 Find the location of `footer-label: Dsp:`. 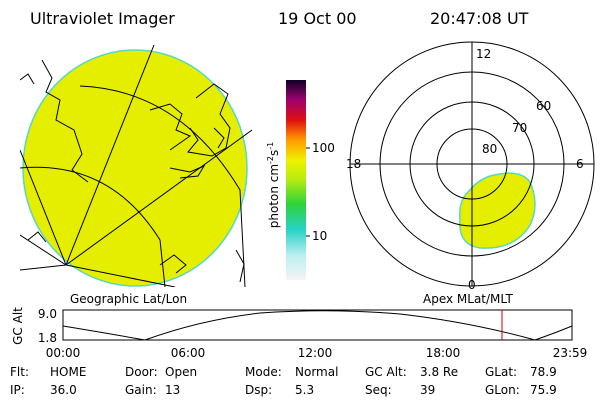

footer-label: Dsp: is located at coordinates (258, 390).